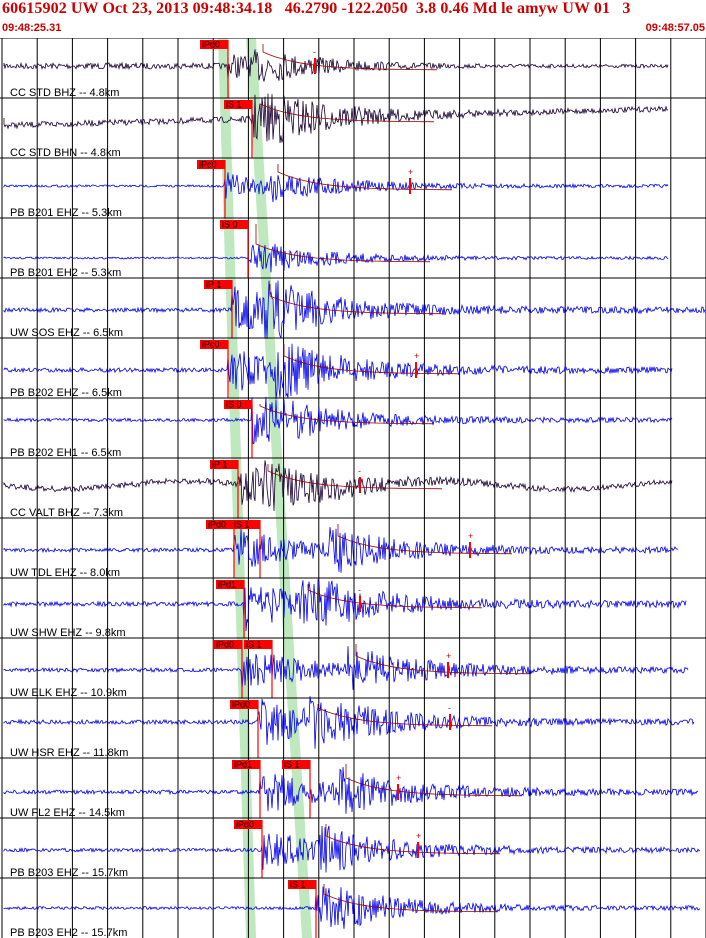 The height and width of the screenshot is (938, 706). Describe the element at coordinates (353, 368) in the screenshot. I see `trace-row: iPc0 + PB B202 EHZ -- 6.5km` at that location.